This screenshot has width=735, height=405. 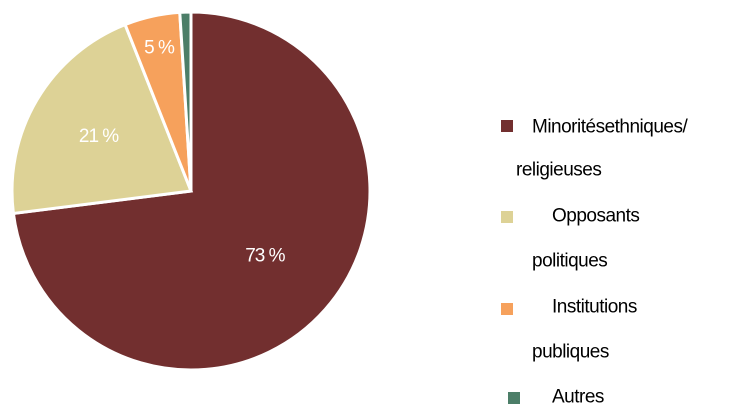 I want to click on slice-label-0: 73 %, so click(x=265, y=256).